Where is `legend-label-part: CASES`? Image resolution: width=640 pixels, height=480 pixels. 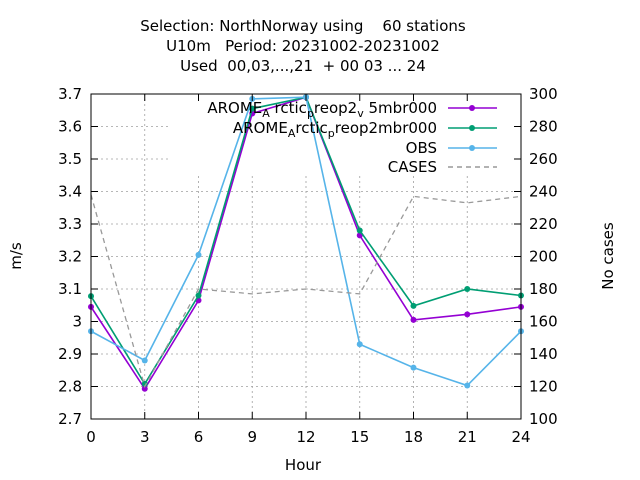 legend-label-part: CASES is located at coordinates (412, 167).